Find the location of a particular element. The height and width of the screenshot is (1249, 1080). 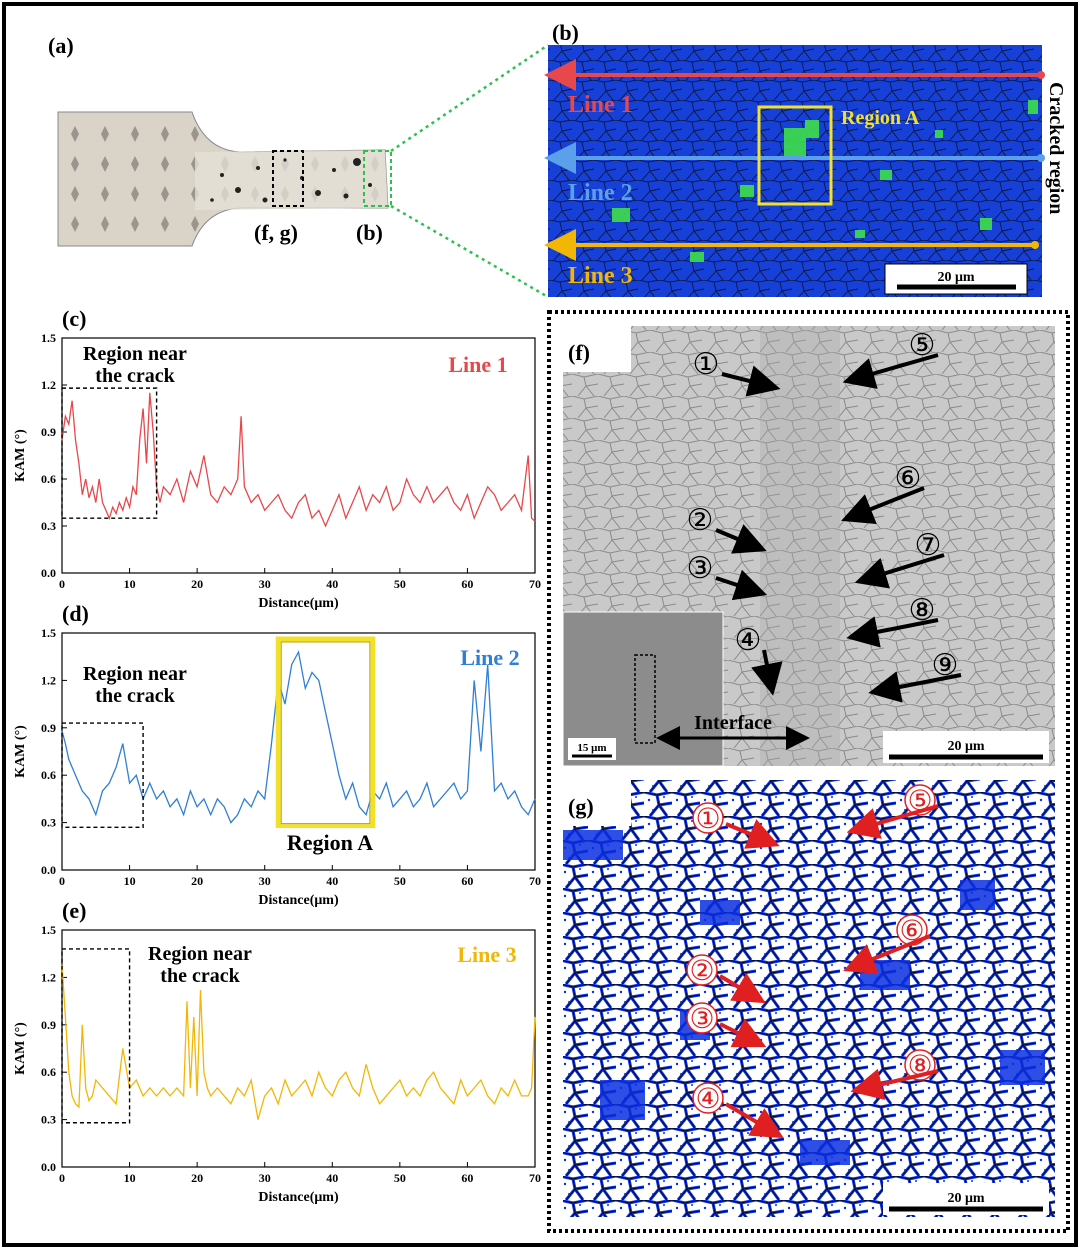

ebsd-green-spots is located at coordinates (825, 181).